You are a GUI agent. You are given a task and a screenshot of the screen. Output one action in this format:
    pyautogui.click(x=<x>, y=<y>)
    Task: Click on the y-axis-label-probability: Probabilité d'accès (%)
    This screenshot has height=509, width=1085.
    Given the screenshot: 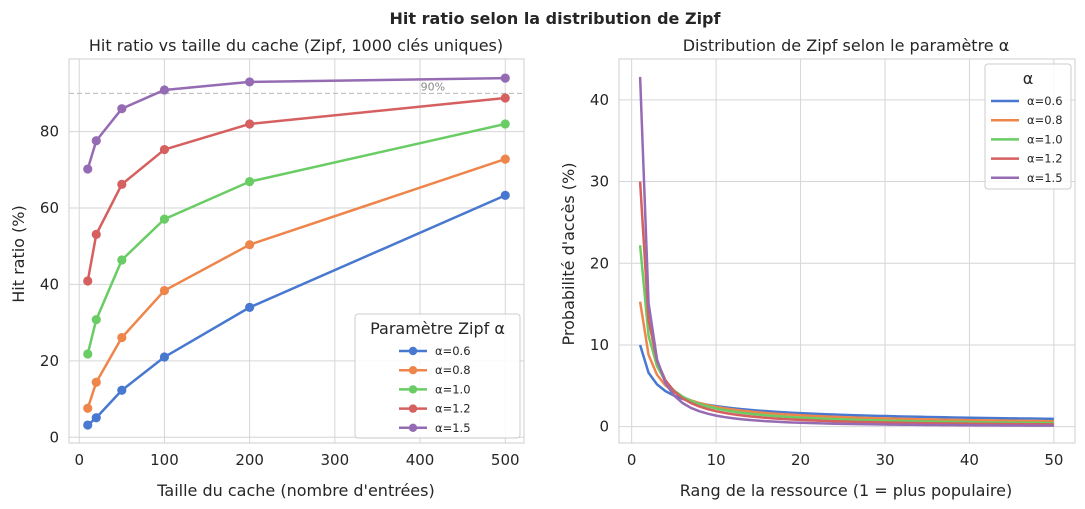 What is the action you would take?
    pyautogui.click(x=568, y=254)
    